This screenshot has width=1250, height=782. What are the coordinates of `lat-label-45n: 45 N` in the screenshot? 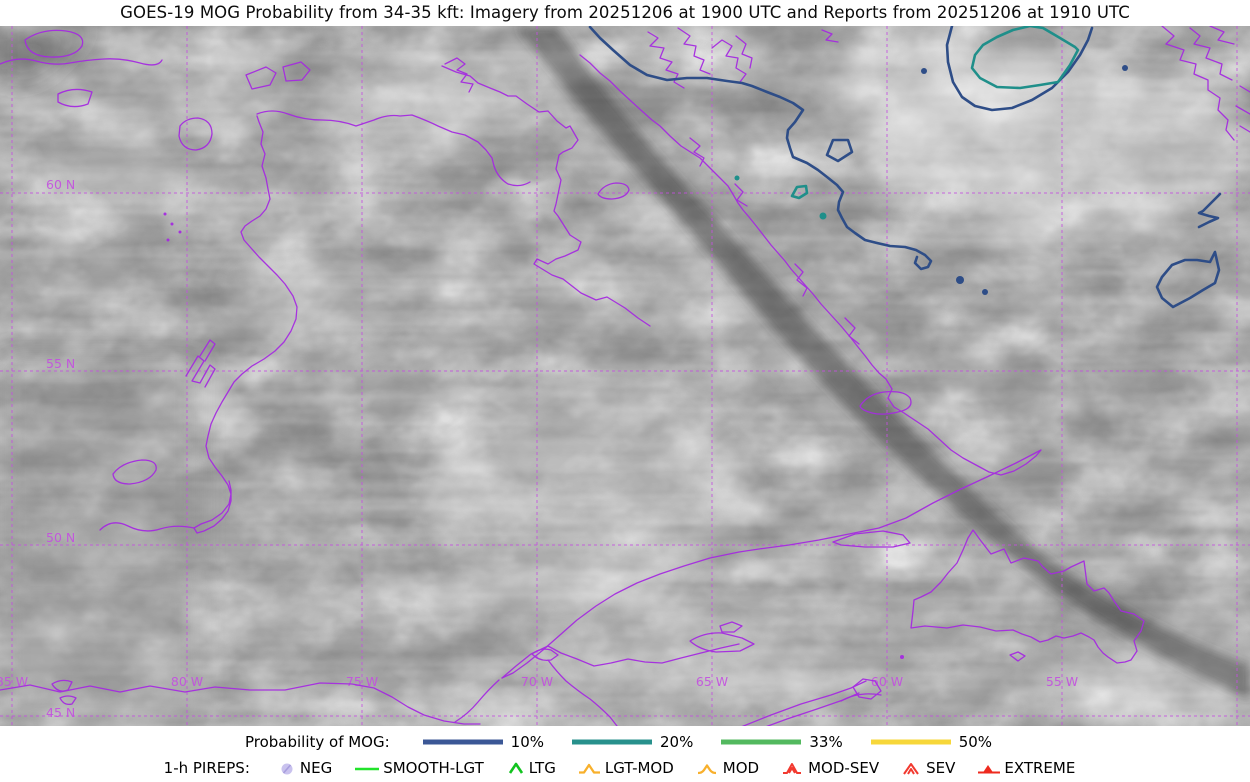 It's located at (60, 712).